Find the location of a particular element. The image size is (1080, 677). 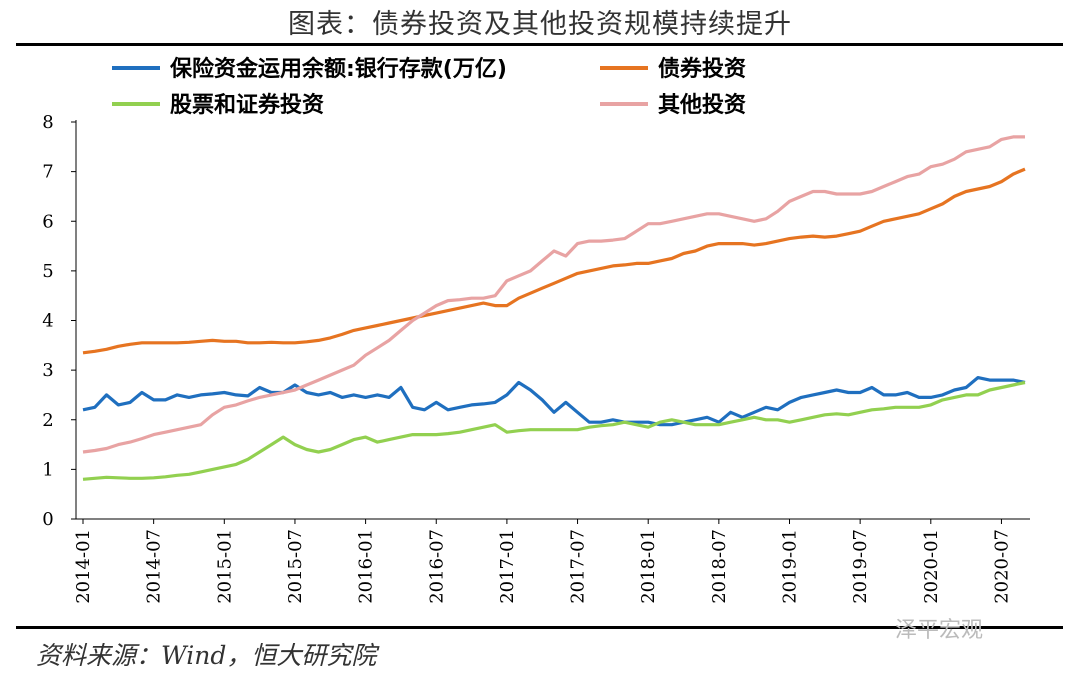

x-tick-label: 2014-07 is located at coordinates (154, 566).